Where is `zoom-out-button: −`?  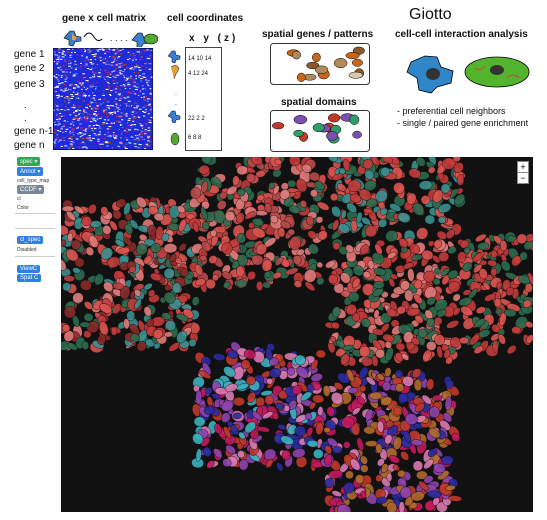 zoom-out-button: − is located at coordinates (523, 178).